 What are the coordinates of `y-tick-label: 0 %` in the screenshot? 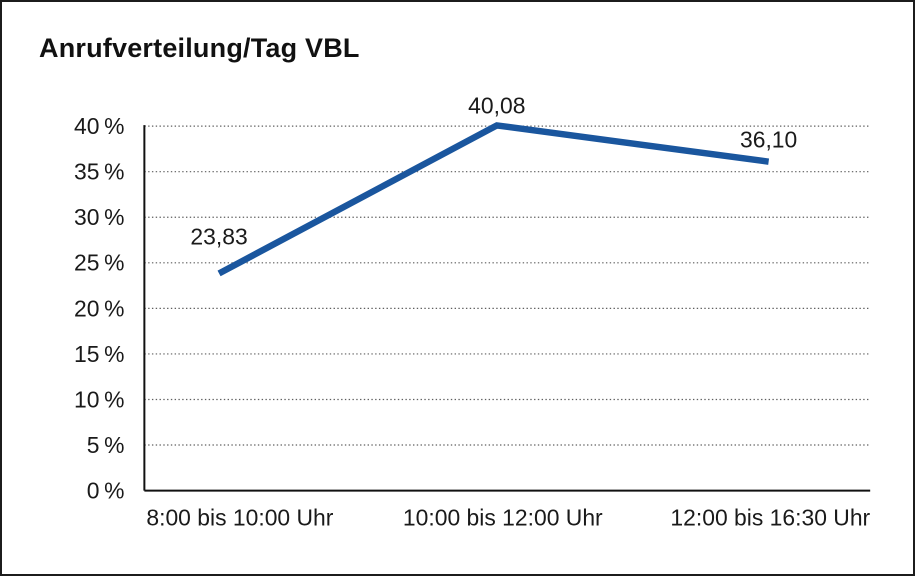 It's located at (106, 491).